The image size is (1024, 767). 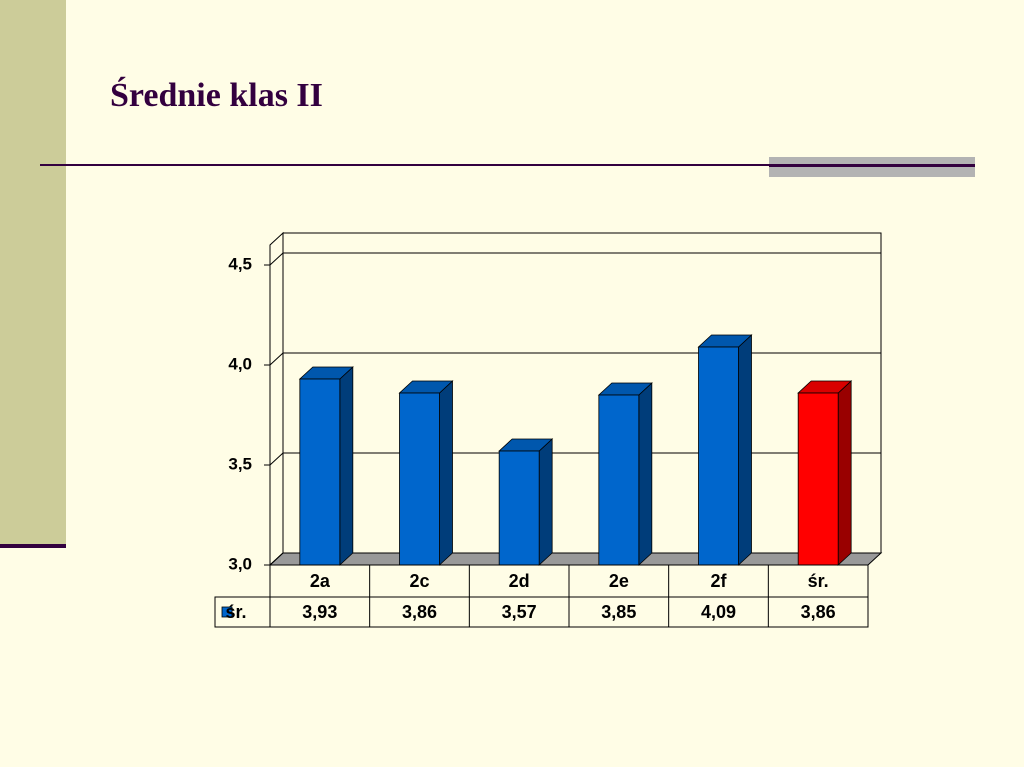 What do you see at coordinates (216, 95) in the screenshot?
I see `slide-title: Średnie klas II` at bounding box center [216, 95].